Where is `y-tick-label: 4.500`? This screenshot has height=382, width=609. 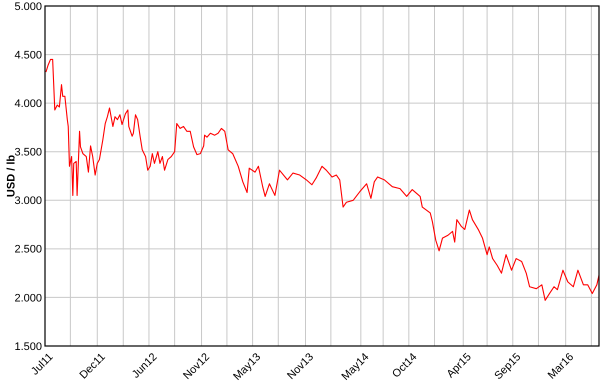 y-tick-label: 4.500 is located at coordinates (28, 55).